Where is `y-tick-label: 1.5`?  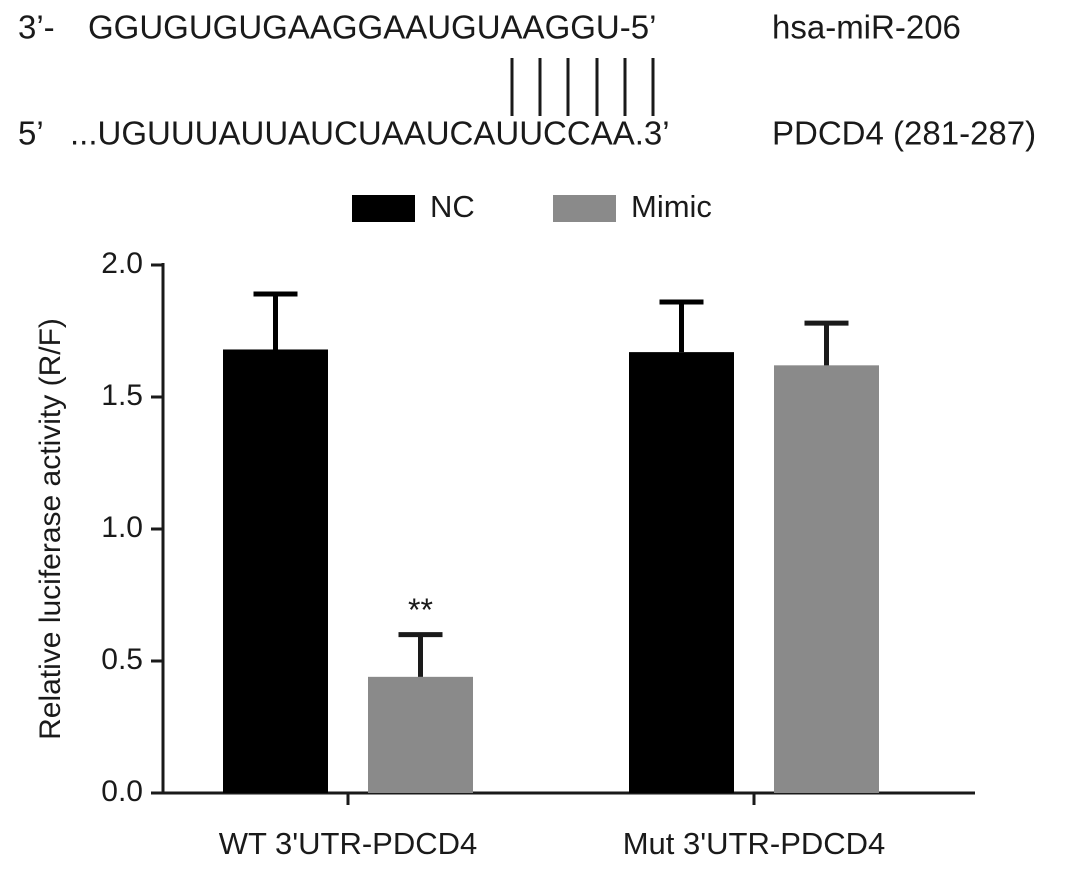
y-tick-label: 1.5 is located at coordinates (122, 395).